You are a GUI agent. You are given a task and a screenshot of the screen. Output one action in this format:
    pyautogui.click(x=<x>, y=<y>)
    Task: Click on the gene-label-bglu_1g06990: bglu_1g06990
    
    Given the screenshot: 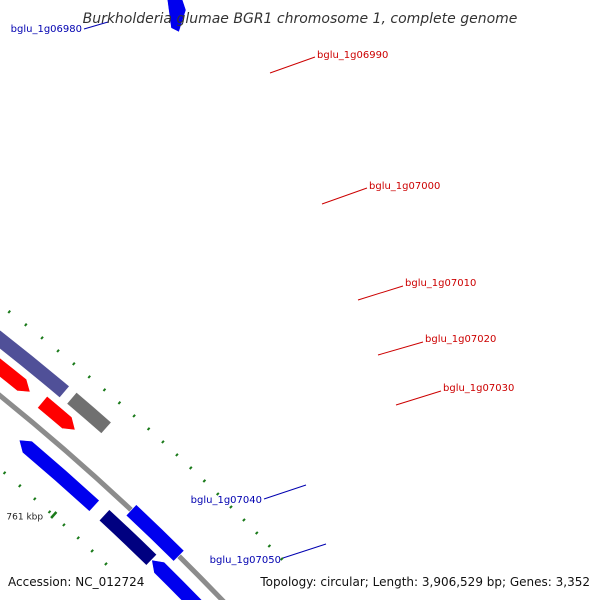 What is the action you would take?
    pyautogui.click(x=352, y=55)
    